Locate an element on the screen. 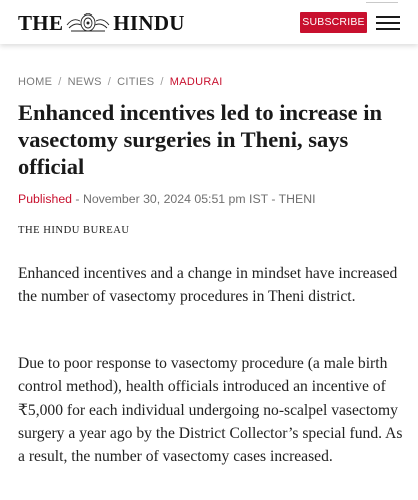 The height and width of the screenshot is (500, 418). breadcrumb: HOME / NEWS / CITIES / MADURAI is located at coordinates (120, 82).